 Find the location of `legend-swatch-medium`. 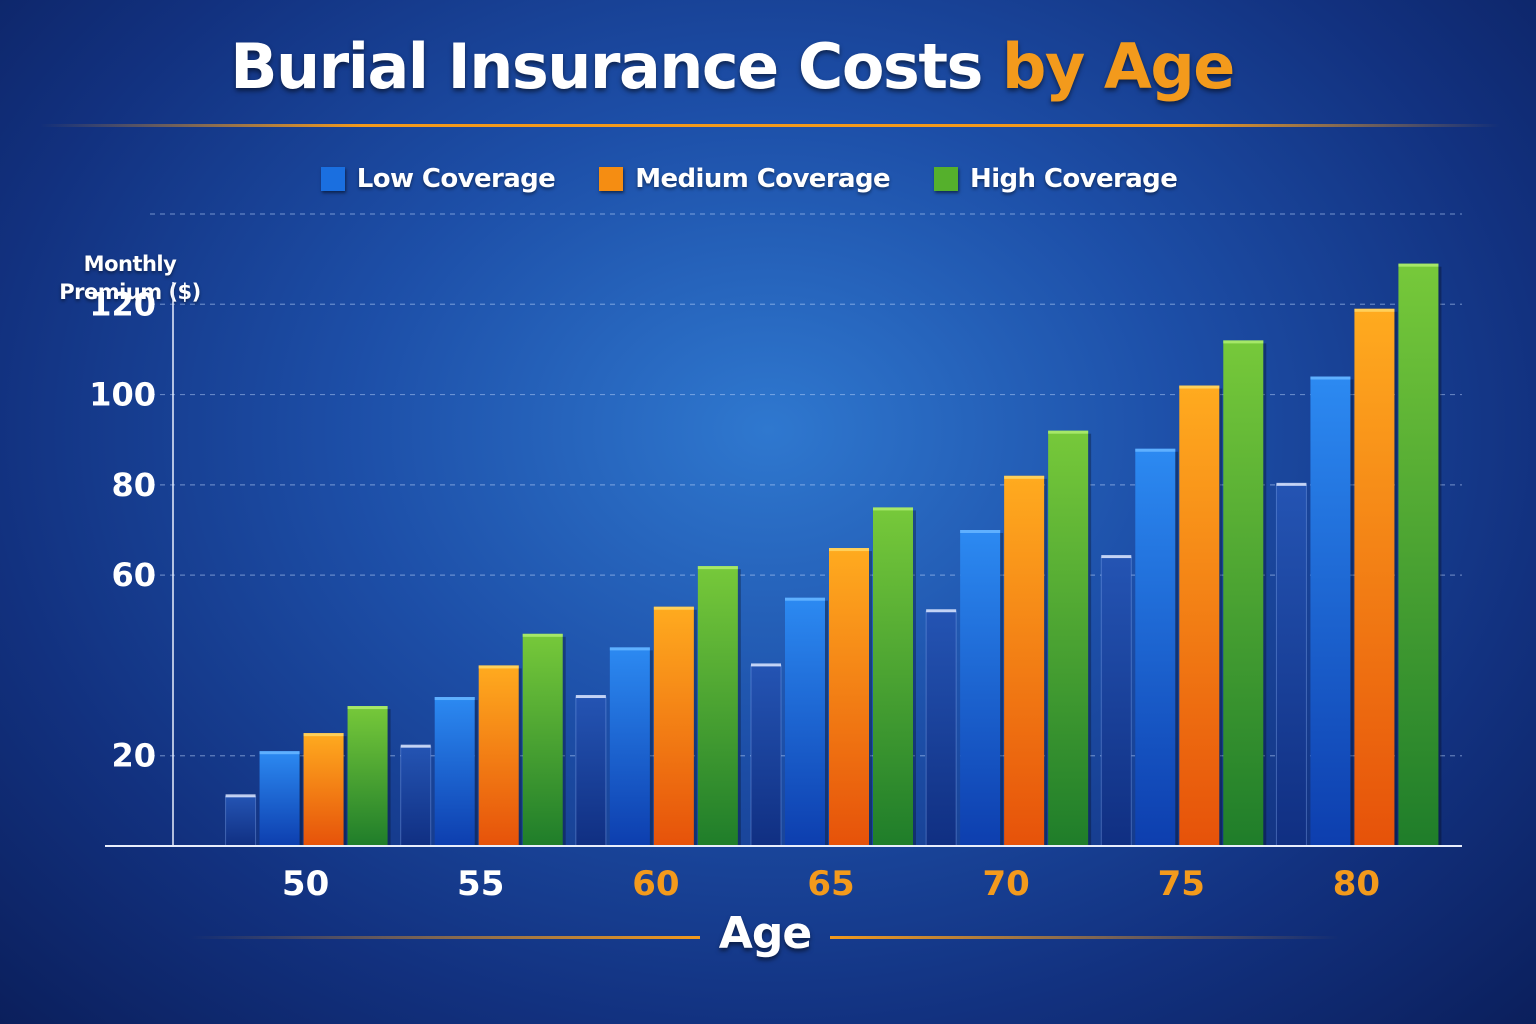

legend-swatch-medium is located at coordinates (611, 179).